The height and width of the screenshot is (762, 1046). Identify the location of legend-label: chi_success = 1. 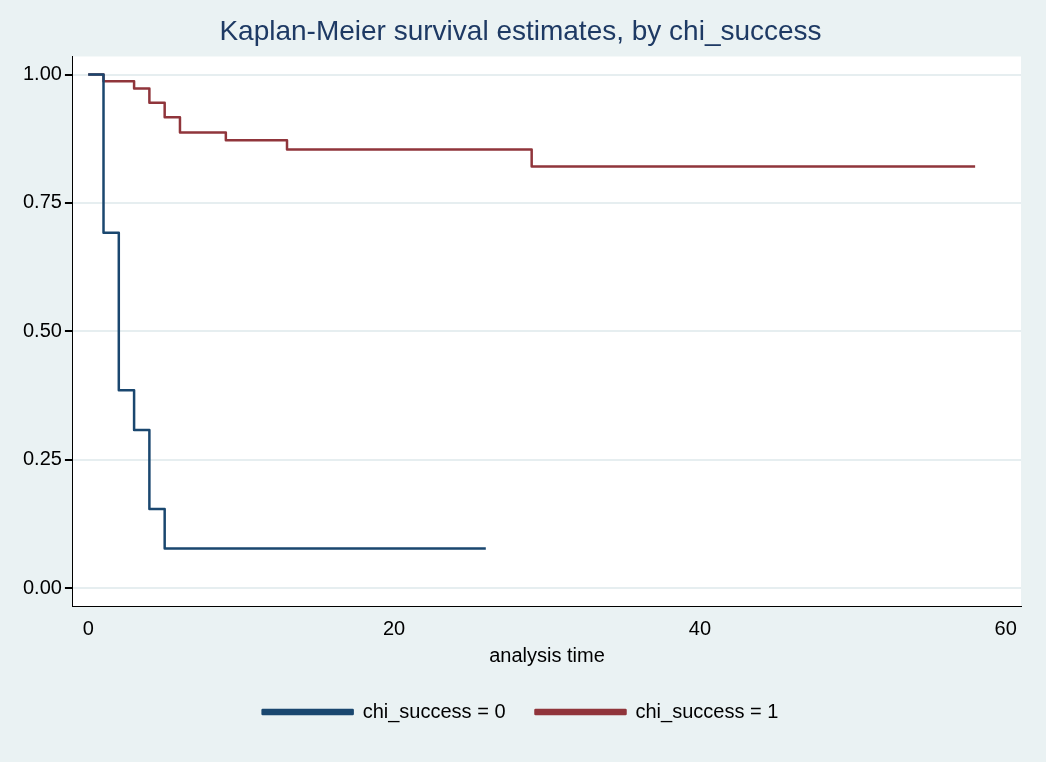
(707, 711).